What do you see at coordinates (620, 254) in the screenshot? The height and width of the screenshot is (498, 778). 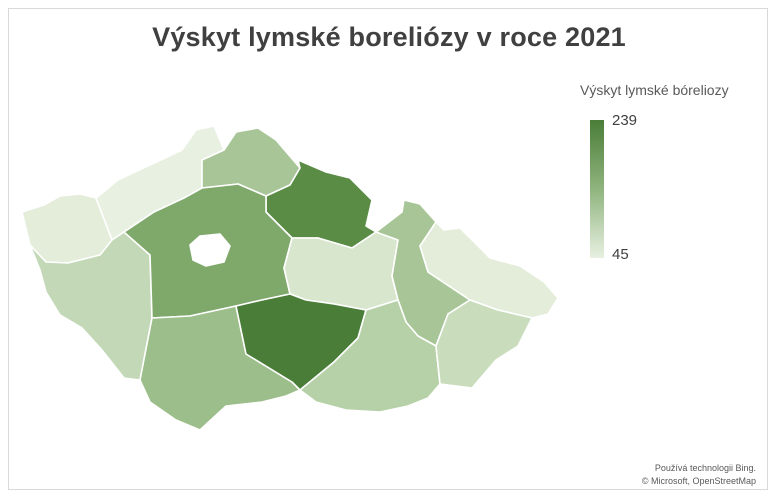 I see `legend-min-label: 45` at bounding box center [620, 254].